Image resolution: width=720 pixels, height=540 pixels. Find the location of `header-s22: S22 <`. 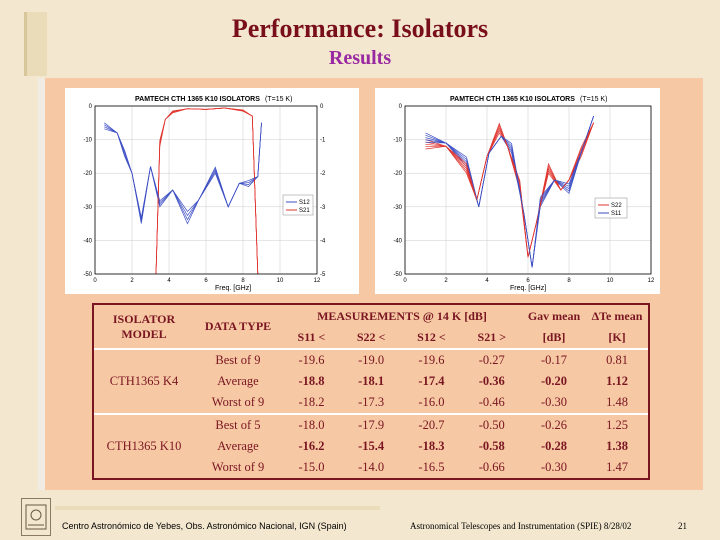

header-s22: S22 < is located at coordinates (371, 337).